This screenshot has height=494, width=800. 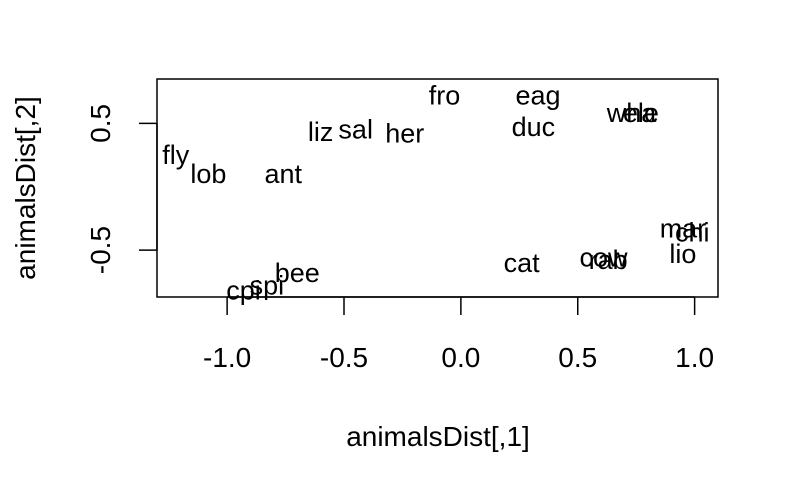 I want to click on y-tick-label: -0.5, so click(x=100, y=250).